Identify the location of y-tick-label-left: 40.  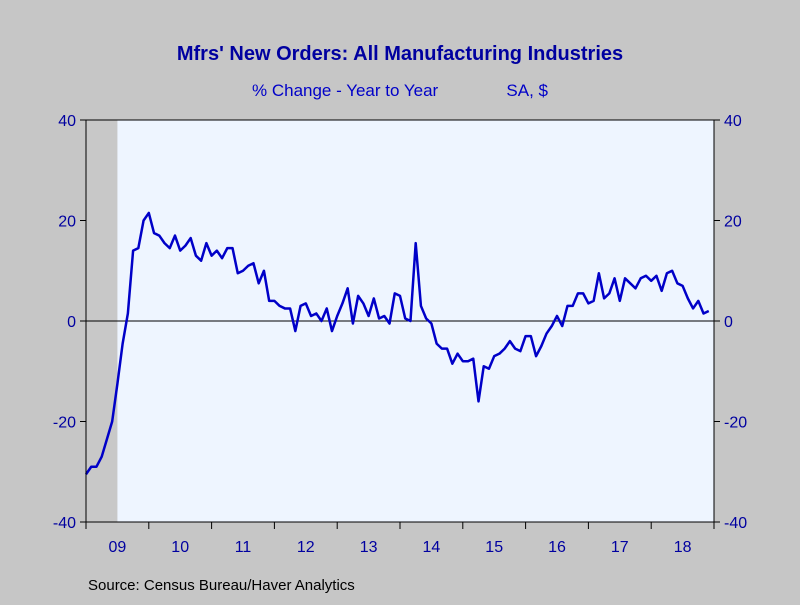
(67, 121).